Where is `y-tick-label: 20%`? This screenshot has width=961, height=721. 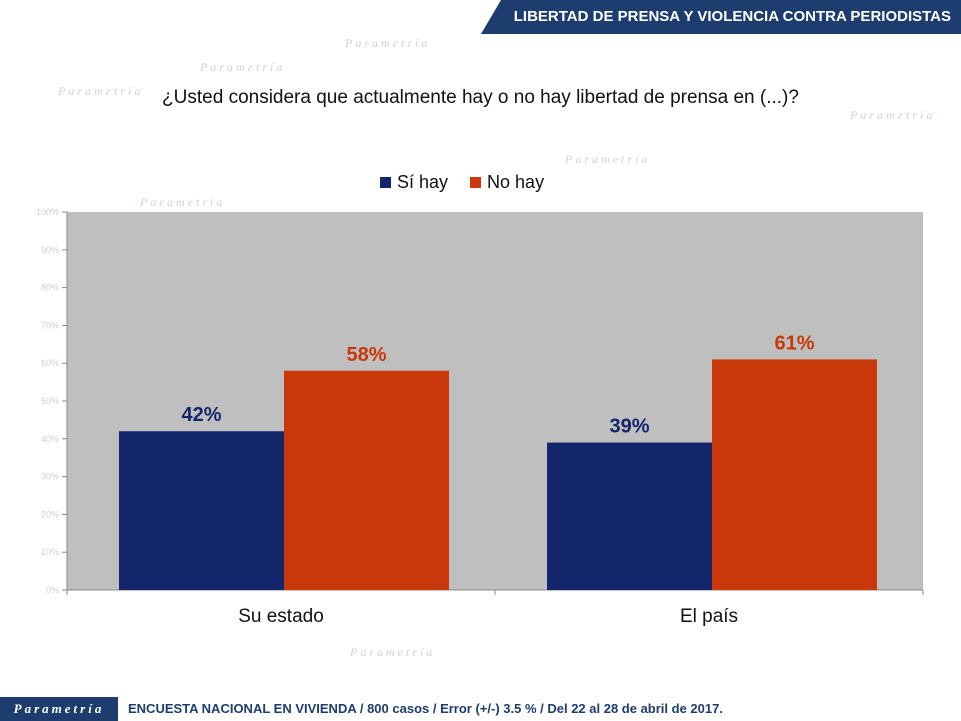
y-tick-label: 20% is located at coordinates (50, 514).